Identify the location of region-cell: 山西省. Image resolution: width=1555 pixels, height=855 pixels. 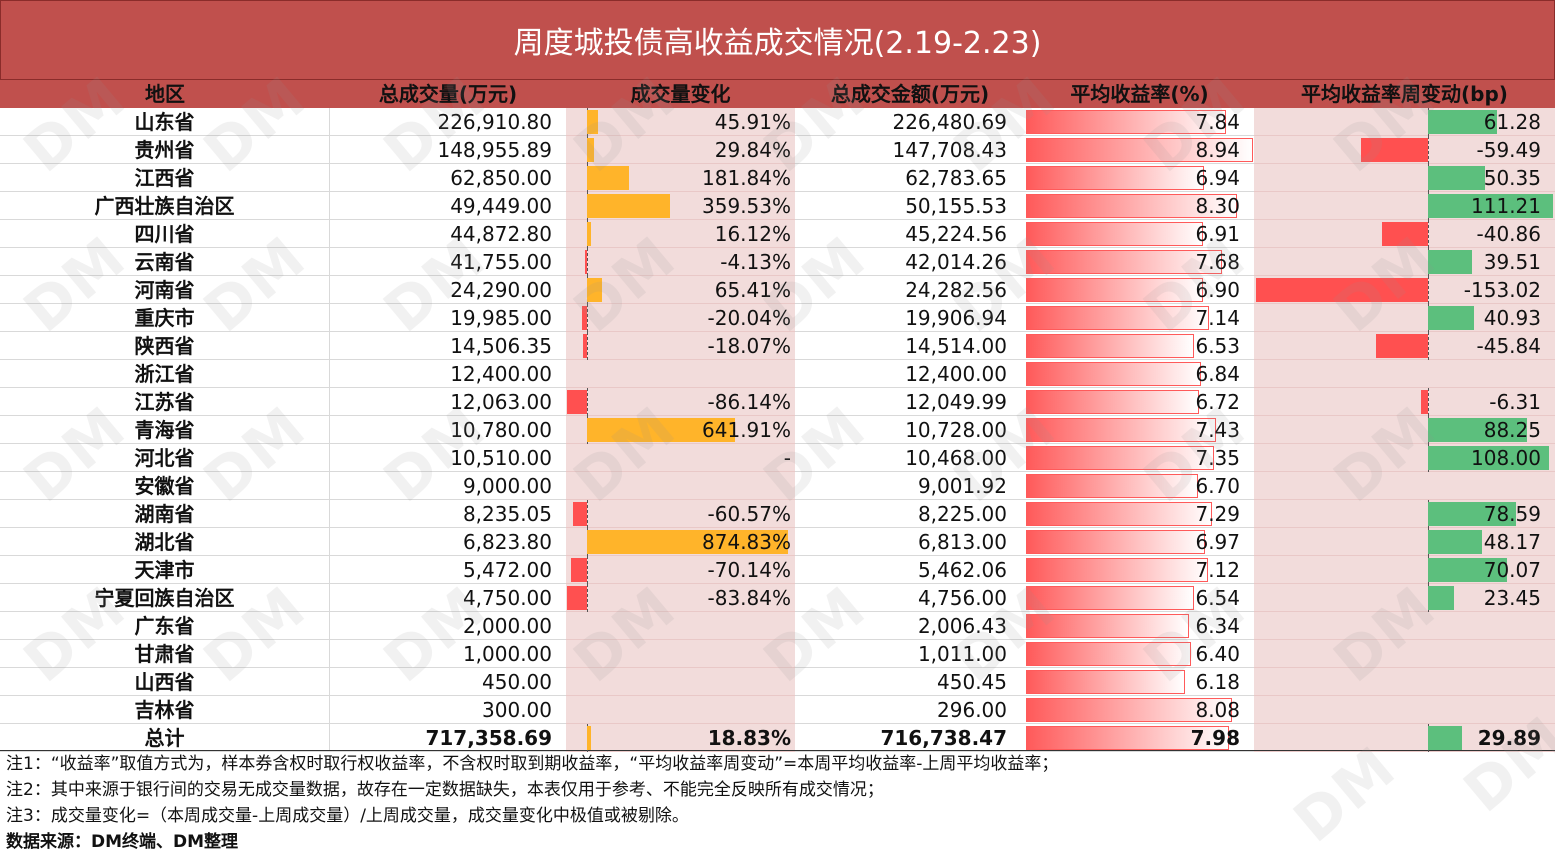
(165, 682).